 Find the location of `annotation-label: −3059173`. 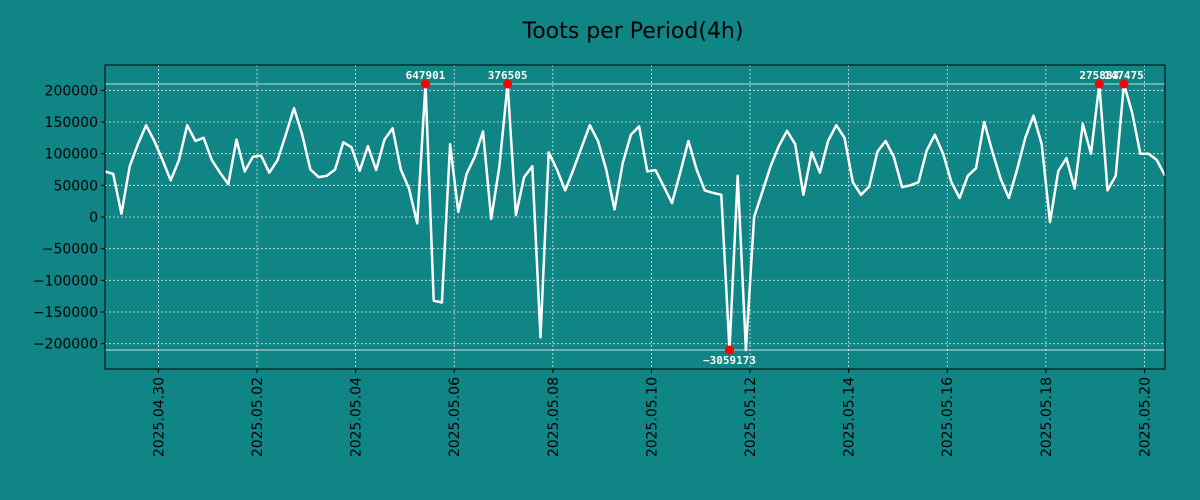

annotation-label: −3059173 is located at coordinates (729, 360).